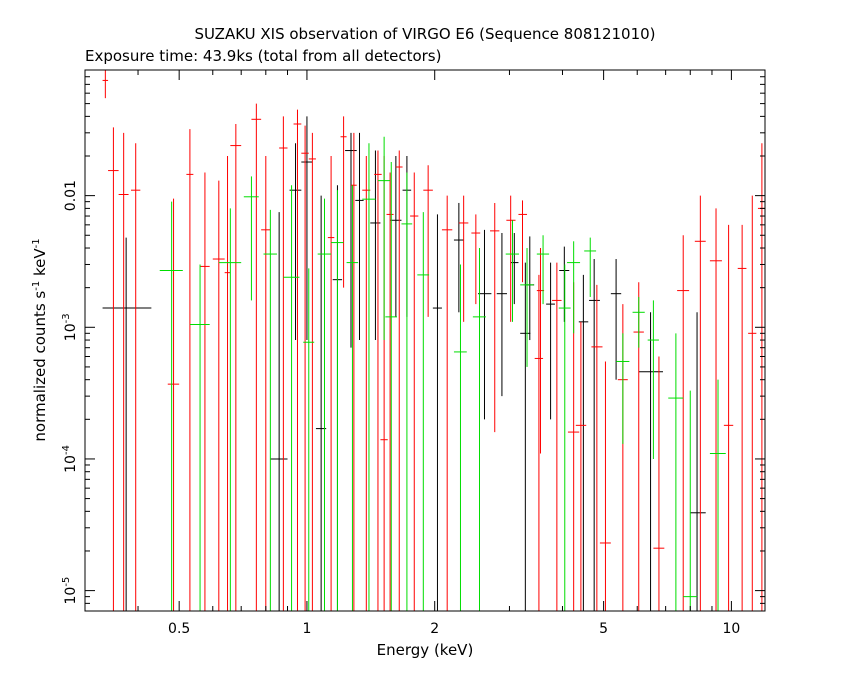  I want to click on y-tick-label-exponent: -5, so click(66, 582).